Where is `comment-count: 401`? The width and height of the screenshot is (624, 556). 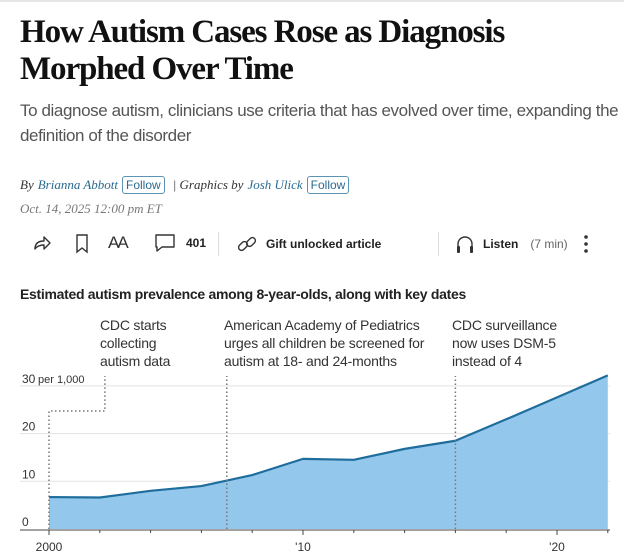
comment-count: 401 is located at coordinates (196, 243).